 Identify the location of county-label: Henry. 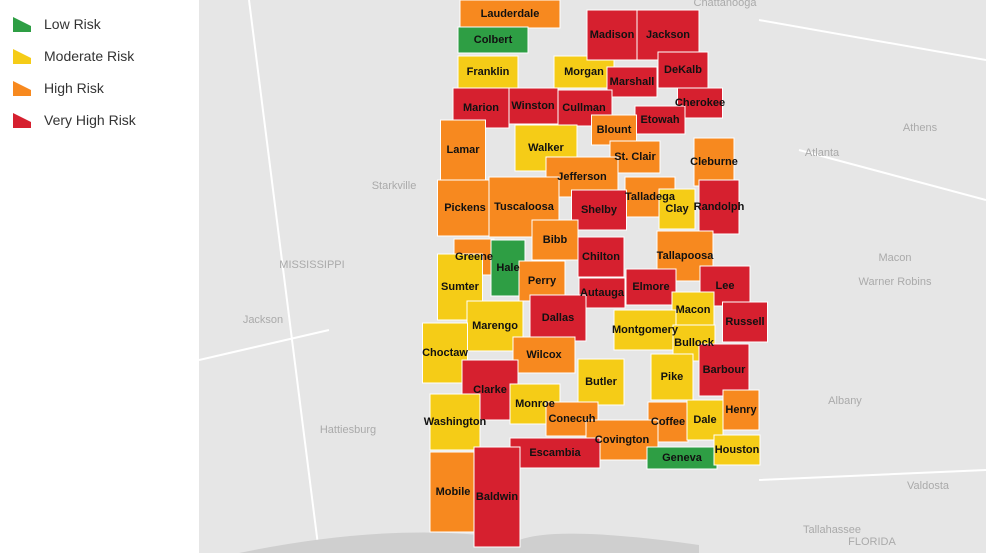
(741, 410).